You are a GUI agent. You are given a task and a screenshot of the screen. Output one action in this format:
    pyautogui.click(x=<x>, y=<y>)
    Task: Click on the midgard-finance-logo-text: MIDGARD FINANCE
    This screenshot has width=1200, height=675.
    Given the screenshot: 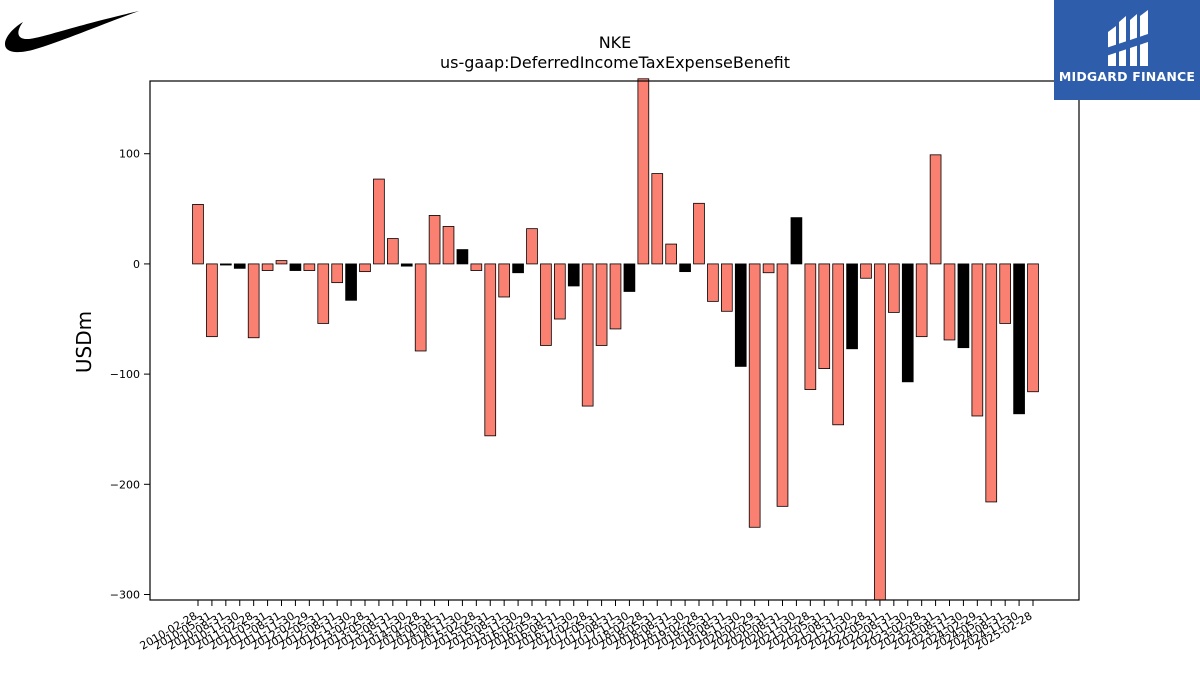 What is the action you would take?
    pyautogui.click(x=1127, y=76)
    